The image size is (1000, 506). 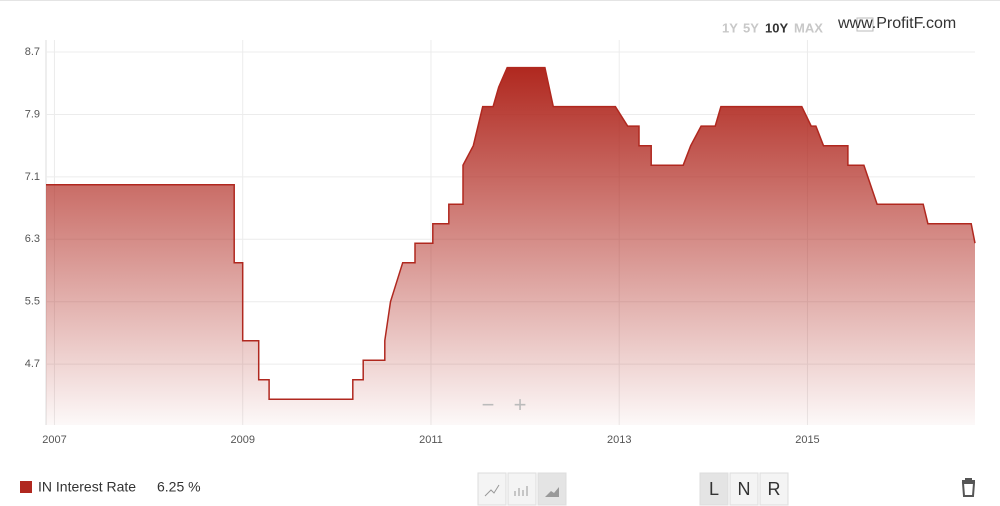 What do you see at coordinates (179, 487) in the screenshot?
I see `current-value: 6.25 %` at bounding box center [179, 487].